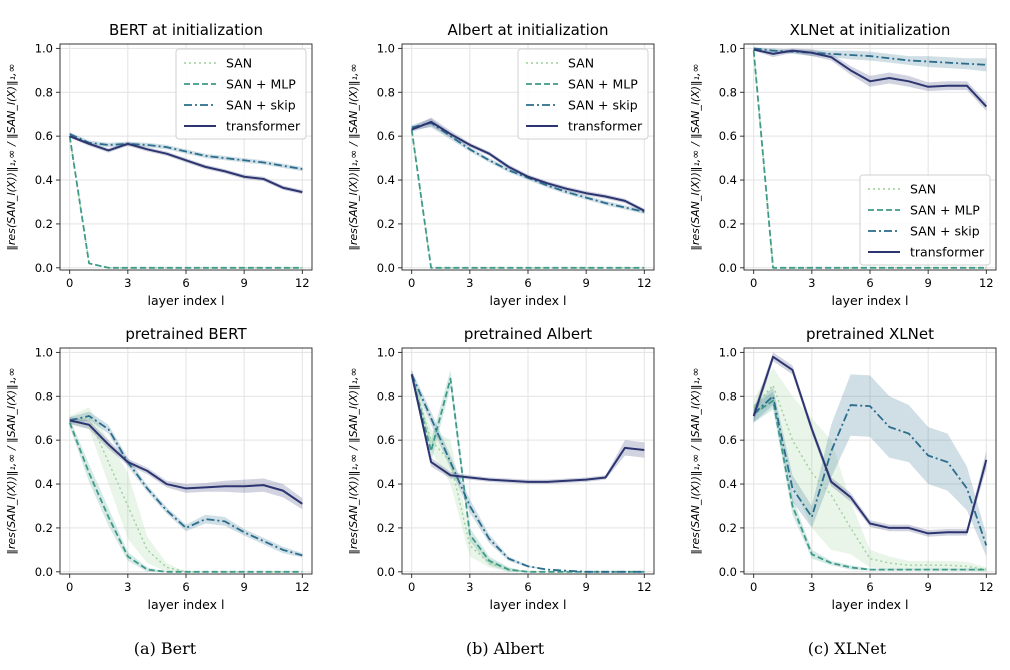 The image size is (1010, 670). I want to click on legend: SAN SAN + MLP SAN + skip transformer, so click(583, 94).